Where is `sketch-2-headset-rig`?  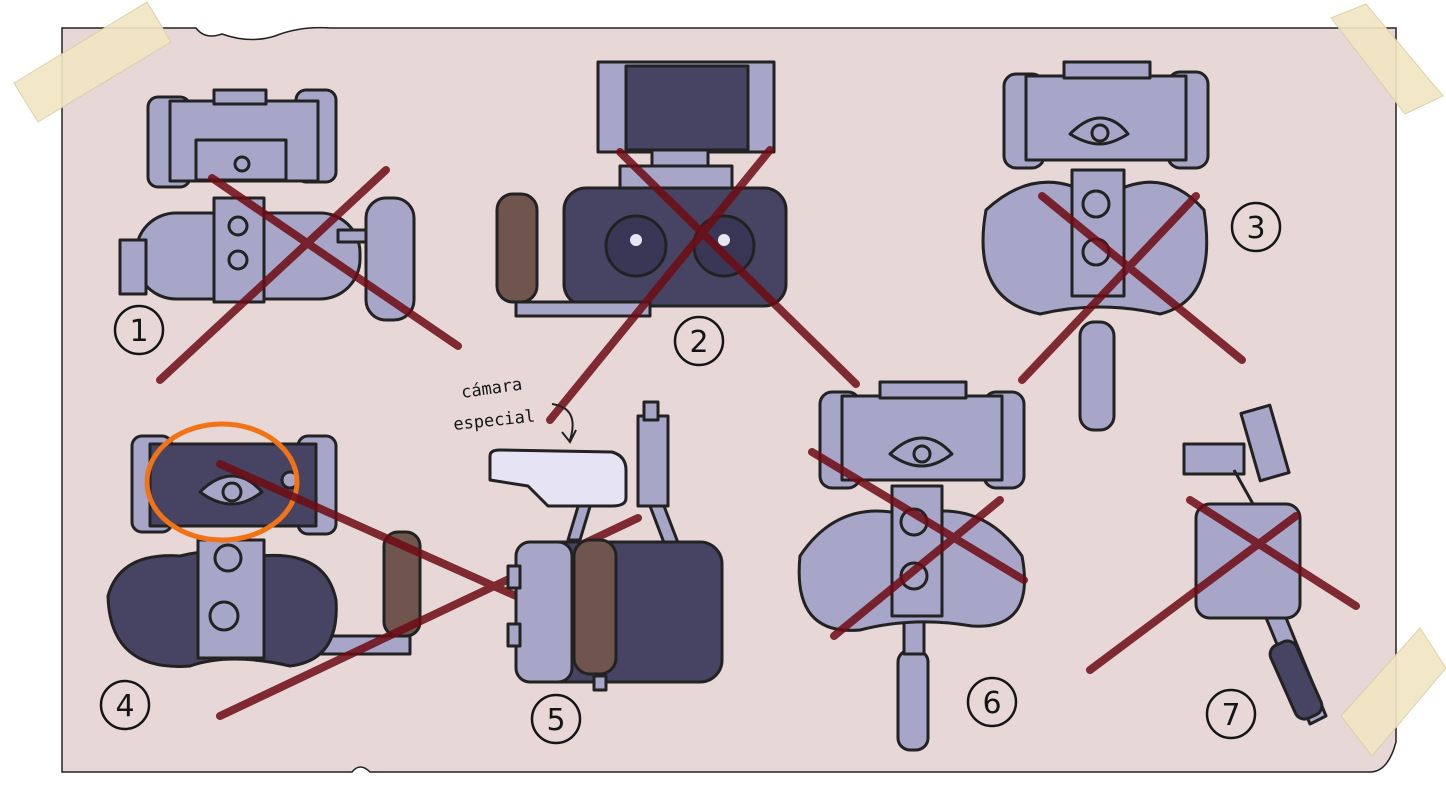 sketch-2-headset-rig is located at coordinates (641, 189).